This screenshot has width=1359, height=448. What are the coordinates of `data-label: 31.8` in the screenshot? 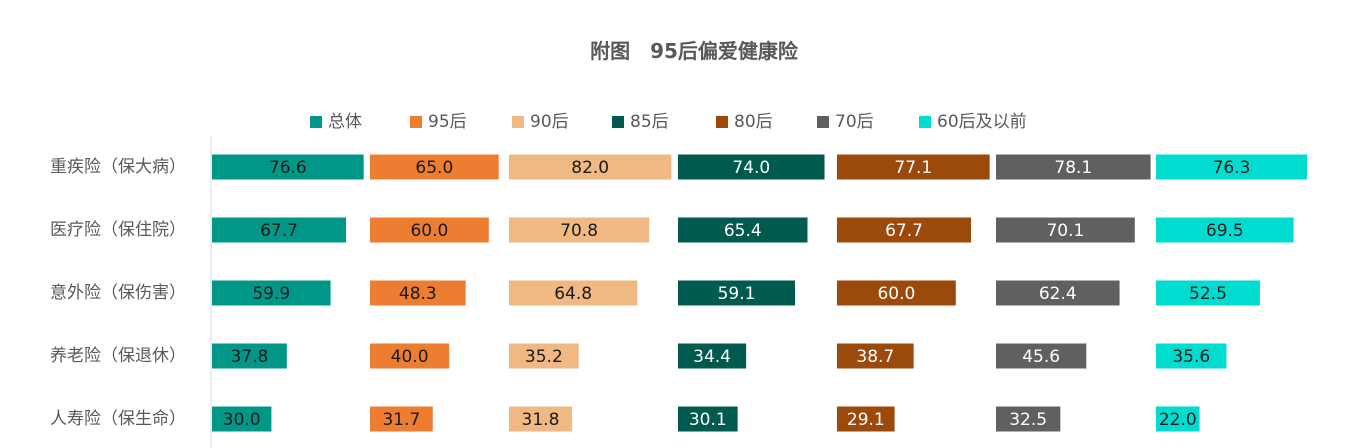 It's located at (541, 420).